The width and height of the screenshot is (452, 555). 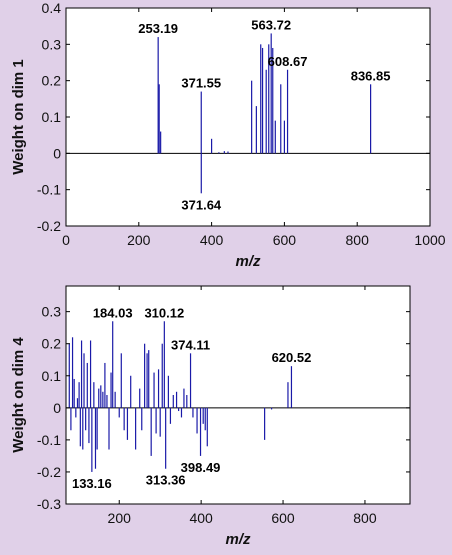 I want to click on y-tick-label: 0.4, so click(x=52, y=8).